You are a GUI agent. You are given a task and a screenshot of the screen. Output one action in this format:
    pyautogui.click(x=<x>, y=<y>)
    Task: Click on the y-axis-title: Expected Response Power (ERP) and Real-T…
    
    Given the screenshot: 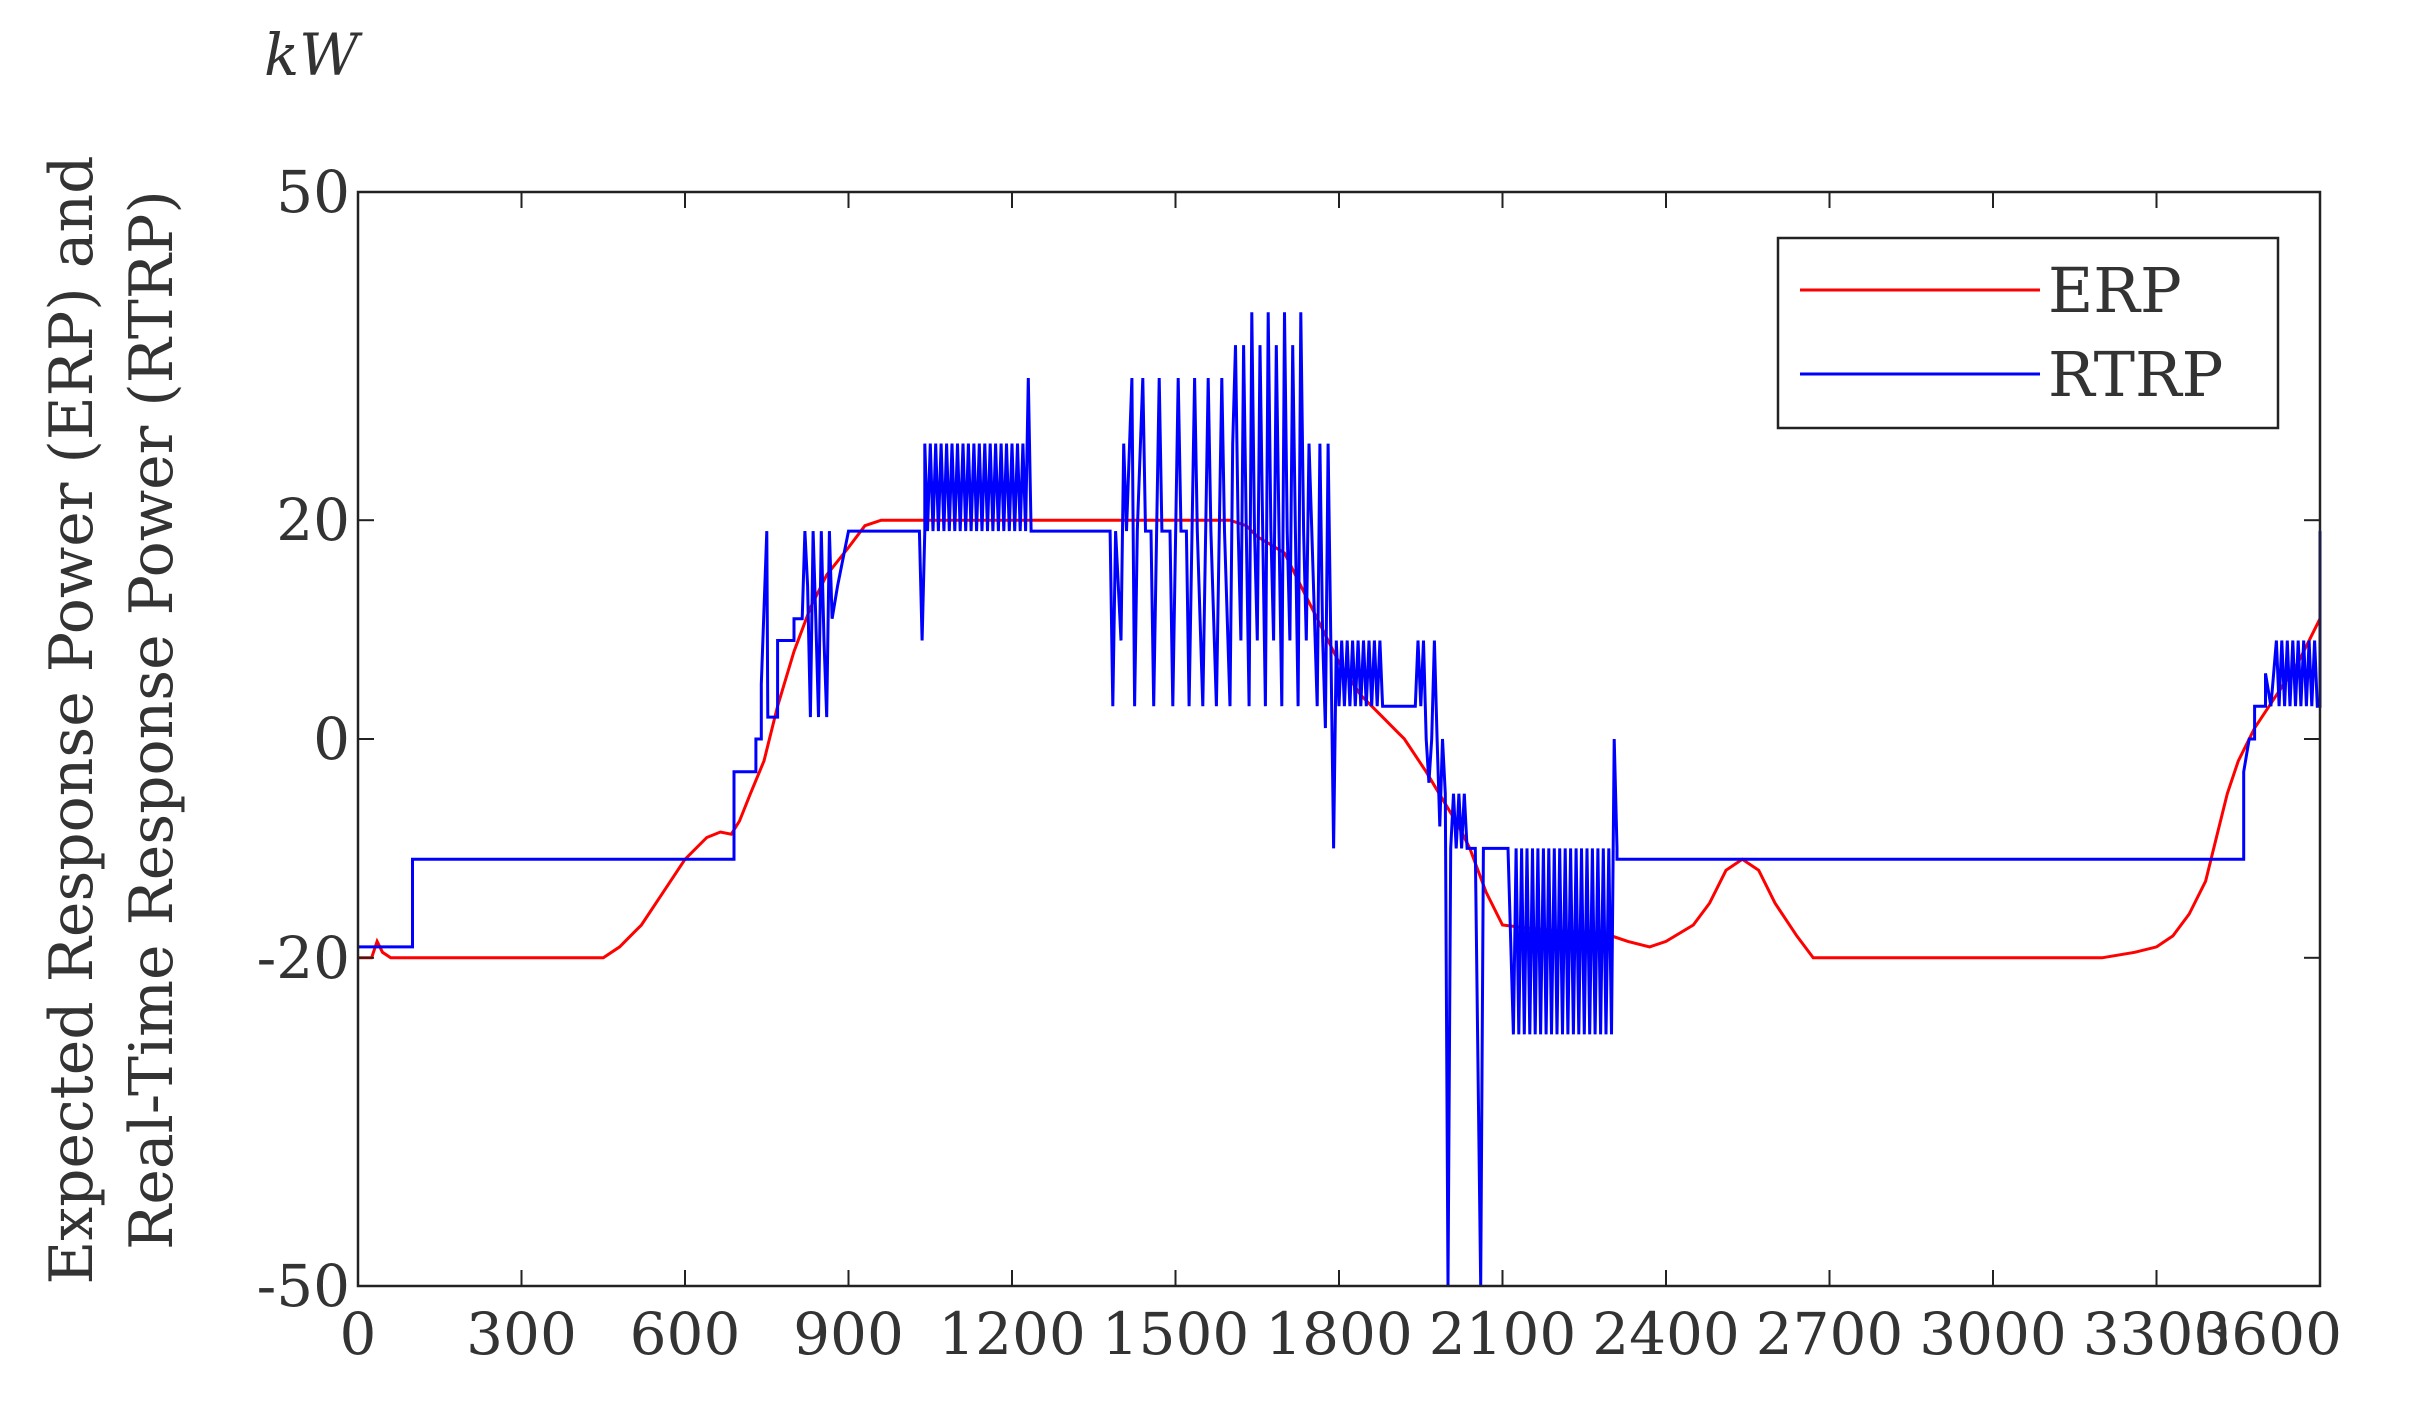 What is the action you would take?
    pyautogui.click(x=112, y=719)
    